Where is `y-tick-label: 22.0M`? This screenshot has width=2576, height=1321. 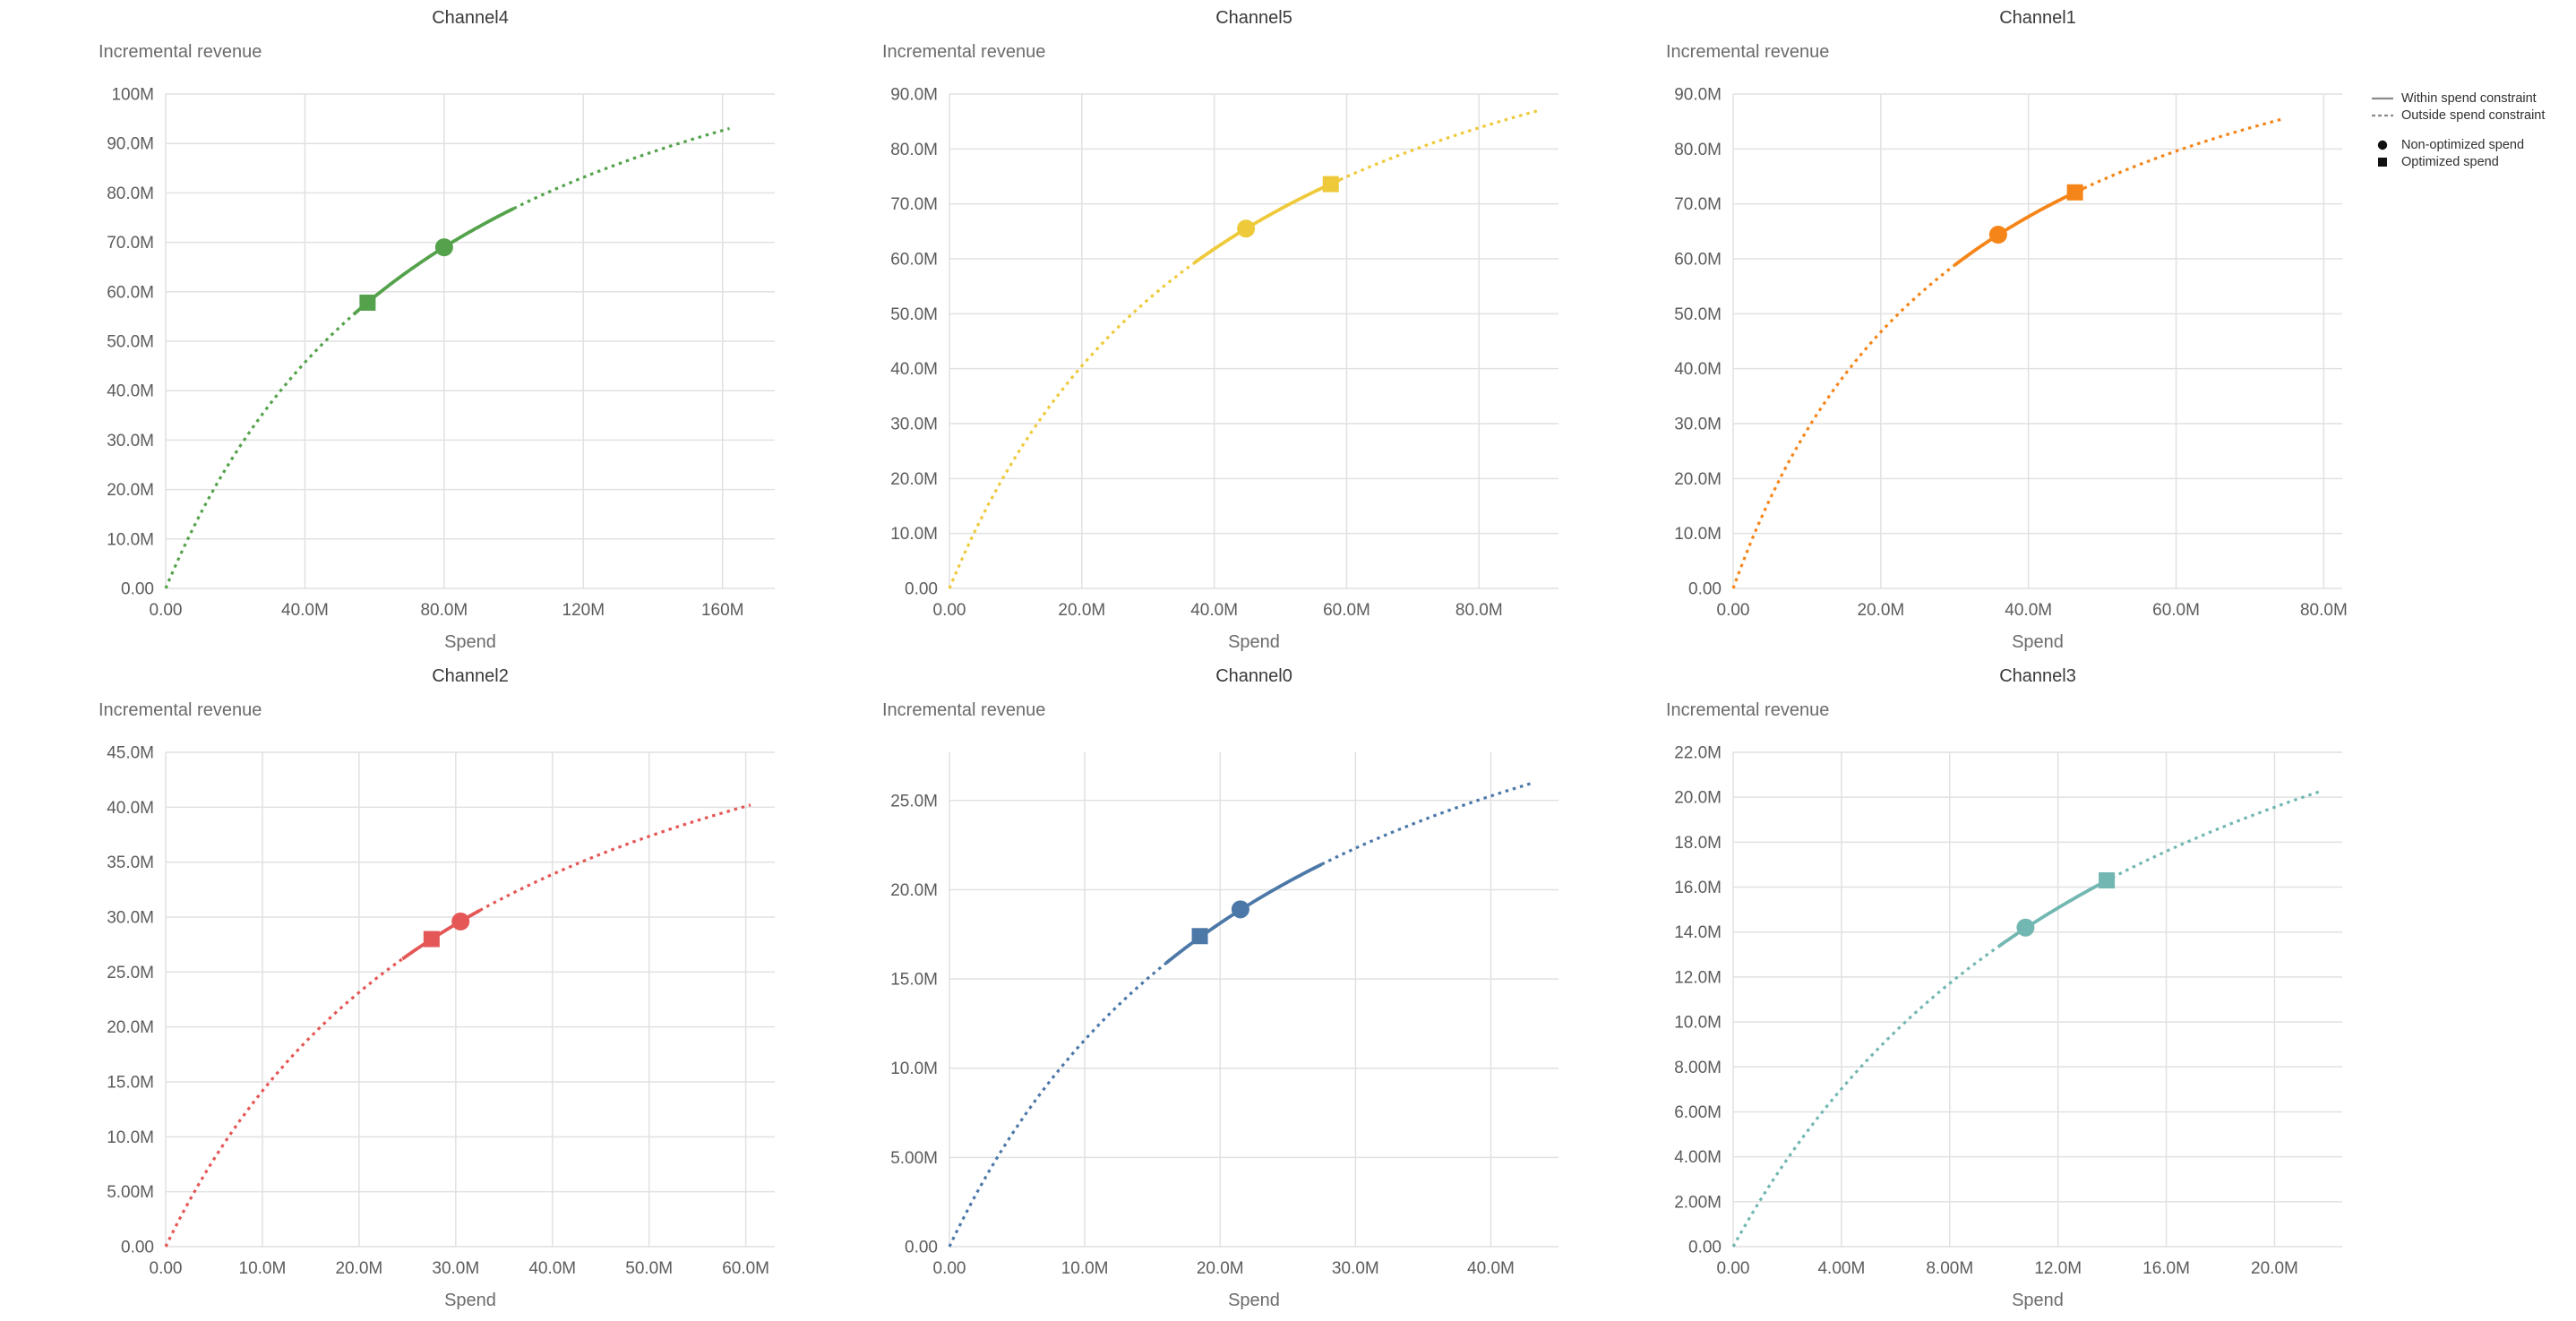 y-tick-label: 22.0M is located at coordinates (1698, 753).